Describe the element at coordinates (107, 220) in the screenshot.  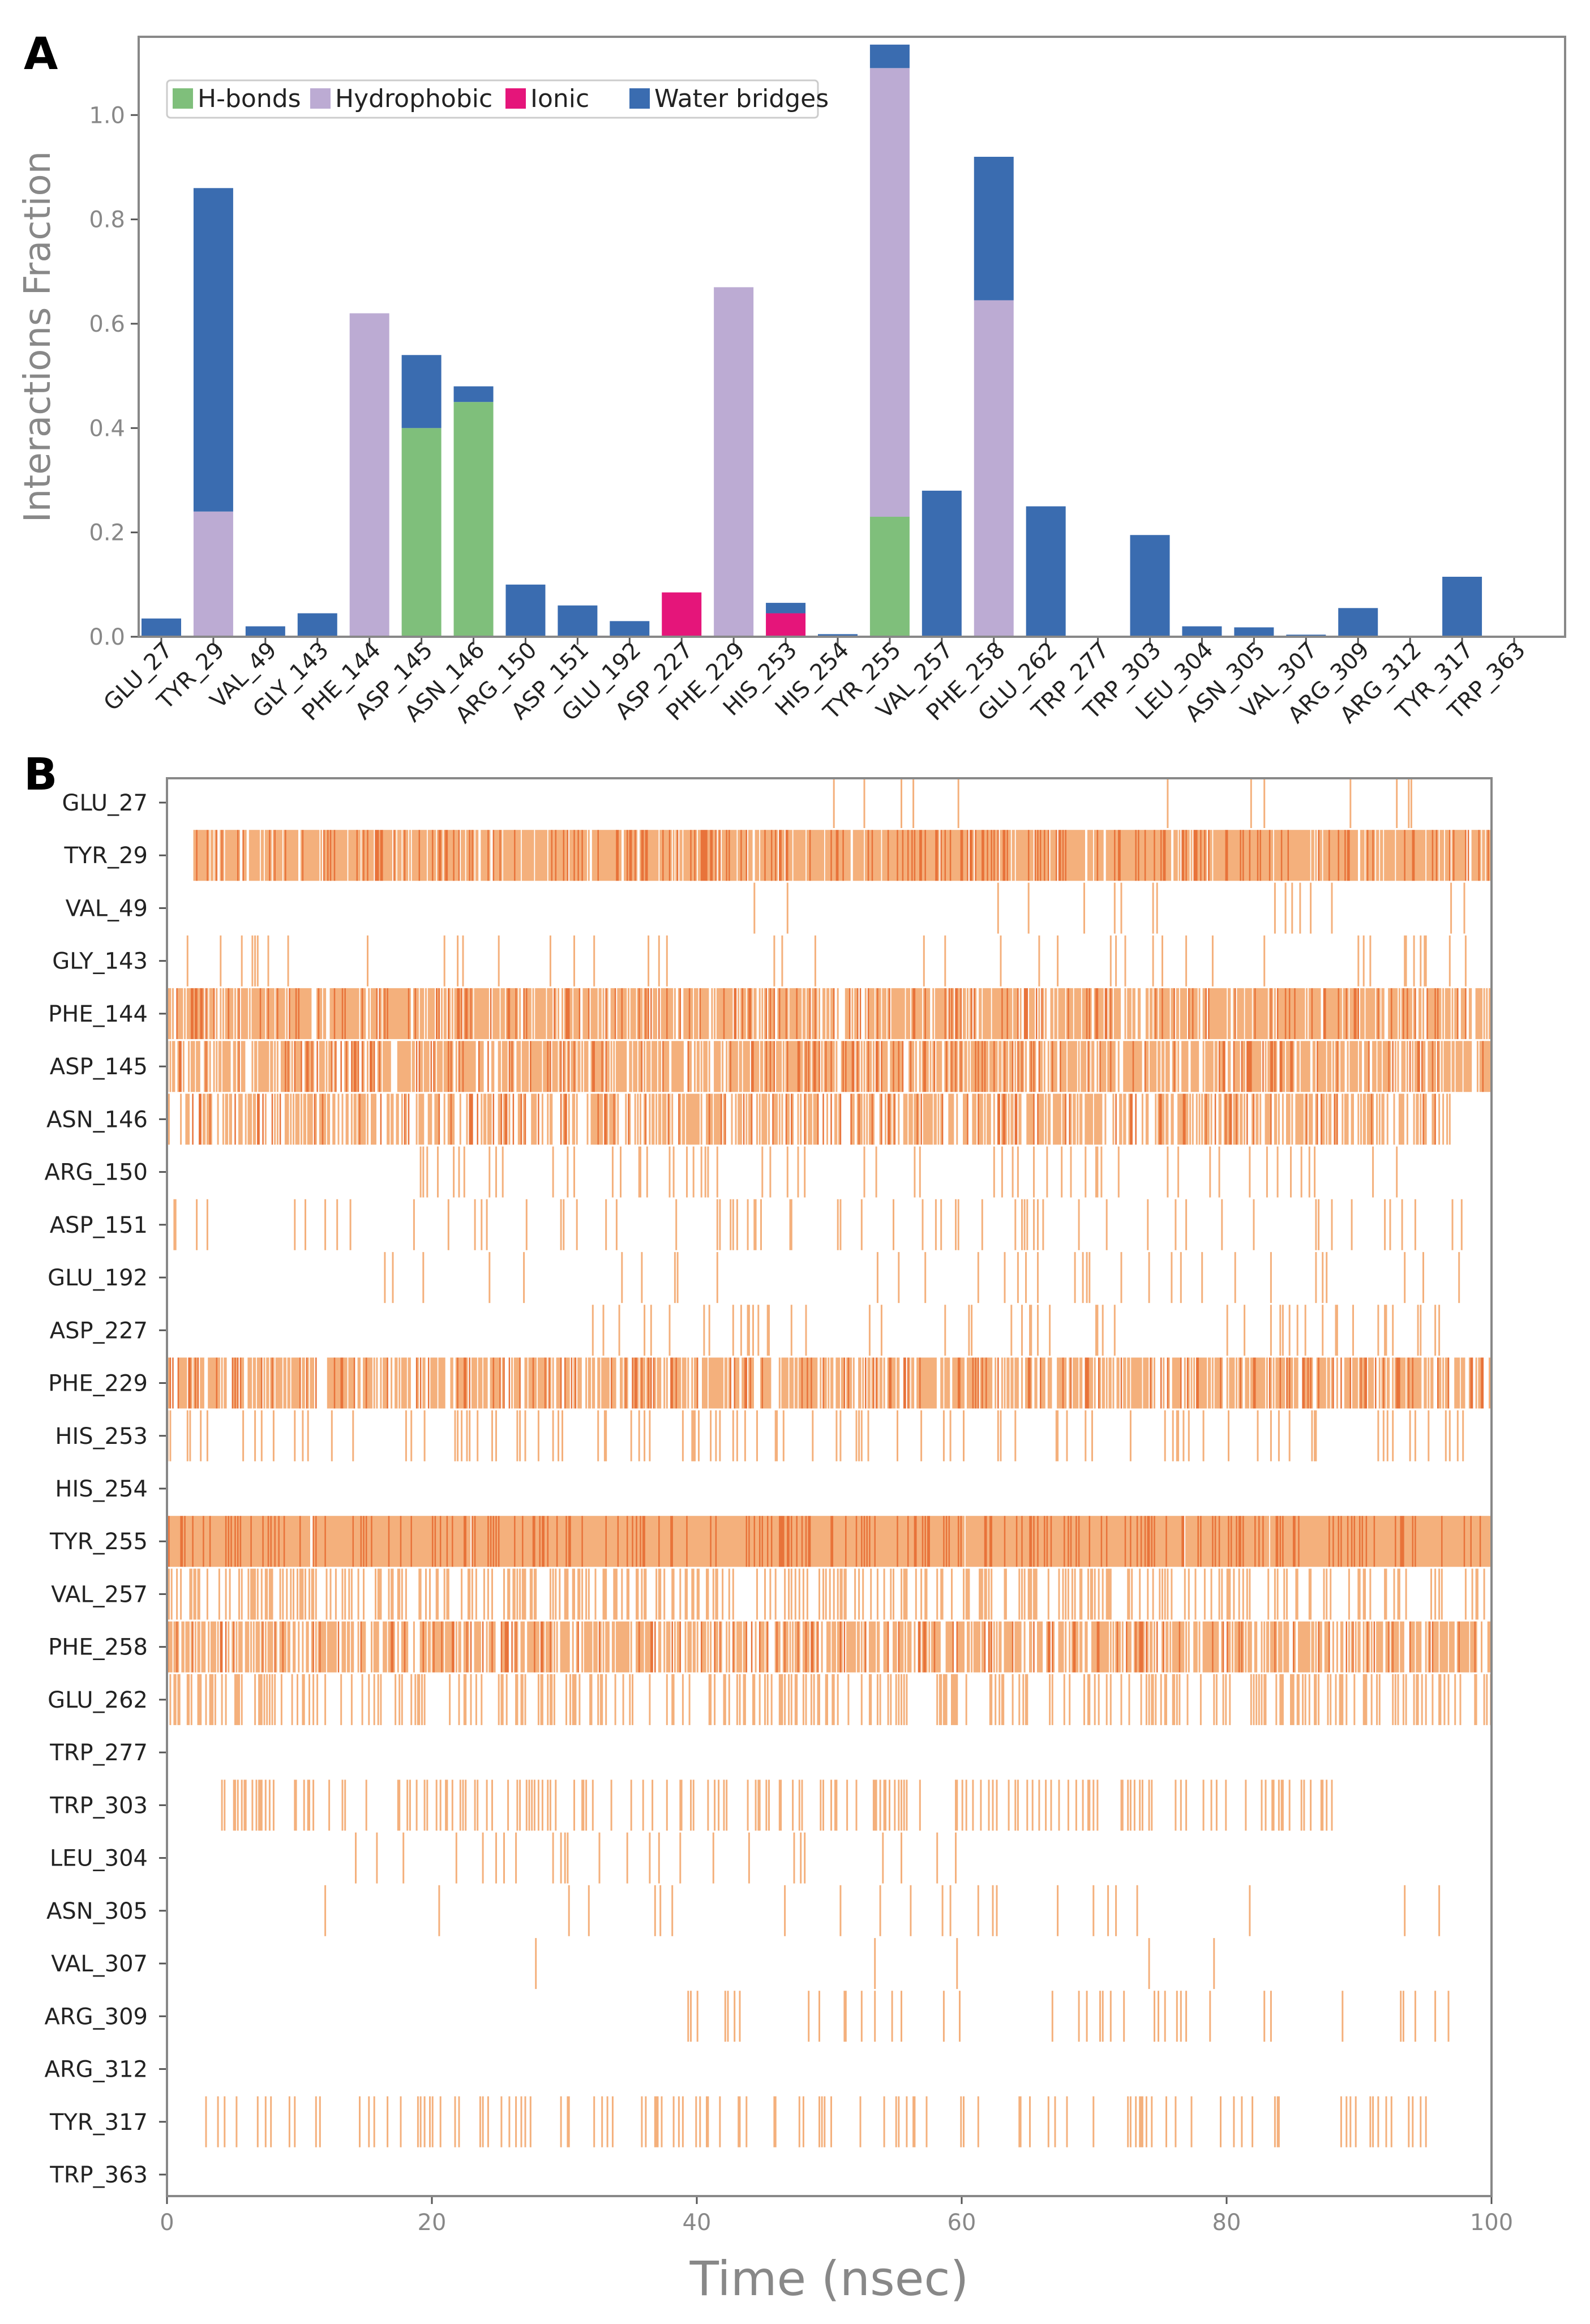
I see `y-tick-label: 0.8` at that location.